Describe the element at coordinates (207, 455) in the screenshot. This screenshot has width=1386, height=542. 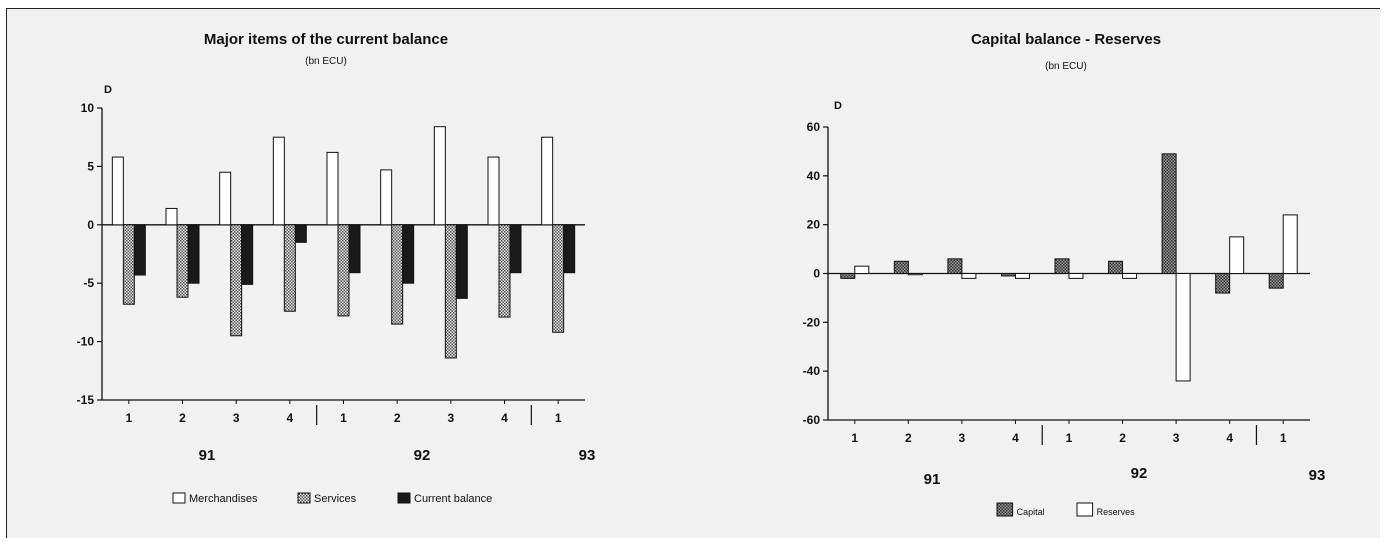
I see `c1-year-label: 91` at that location.